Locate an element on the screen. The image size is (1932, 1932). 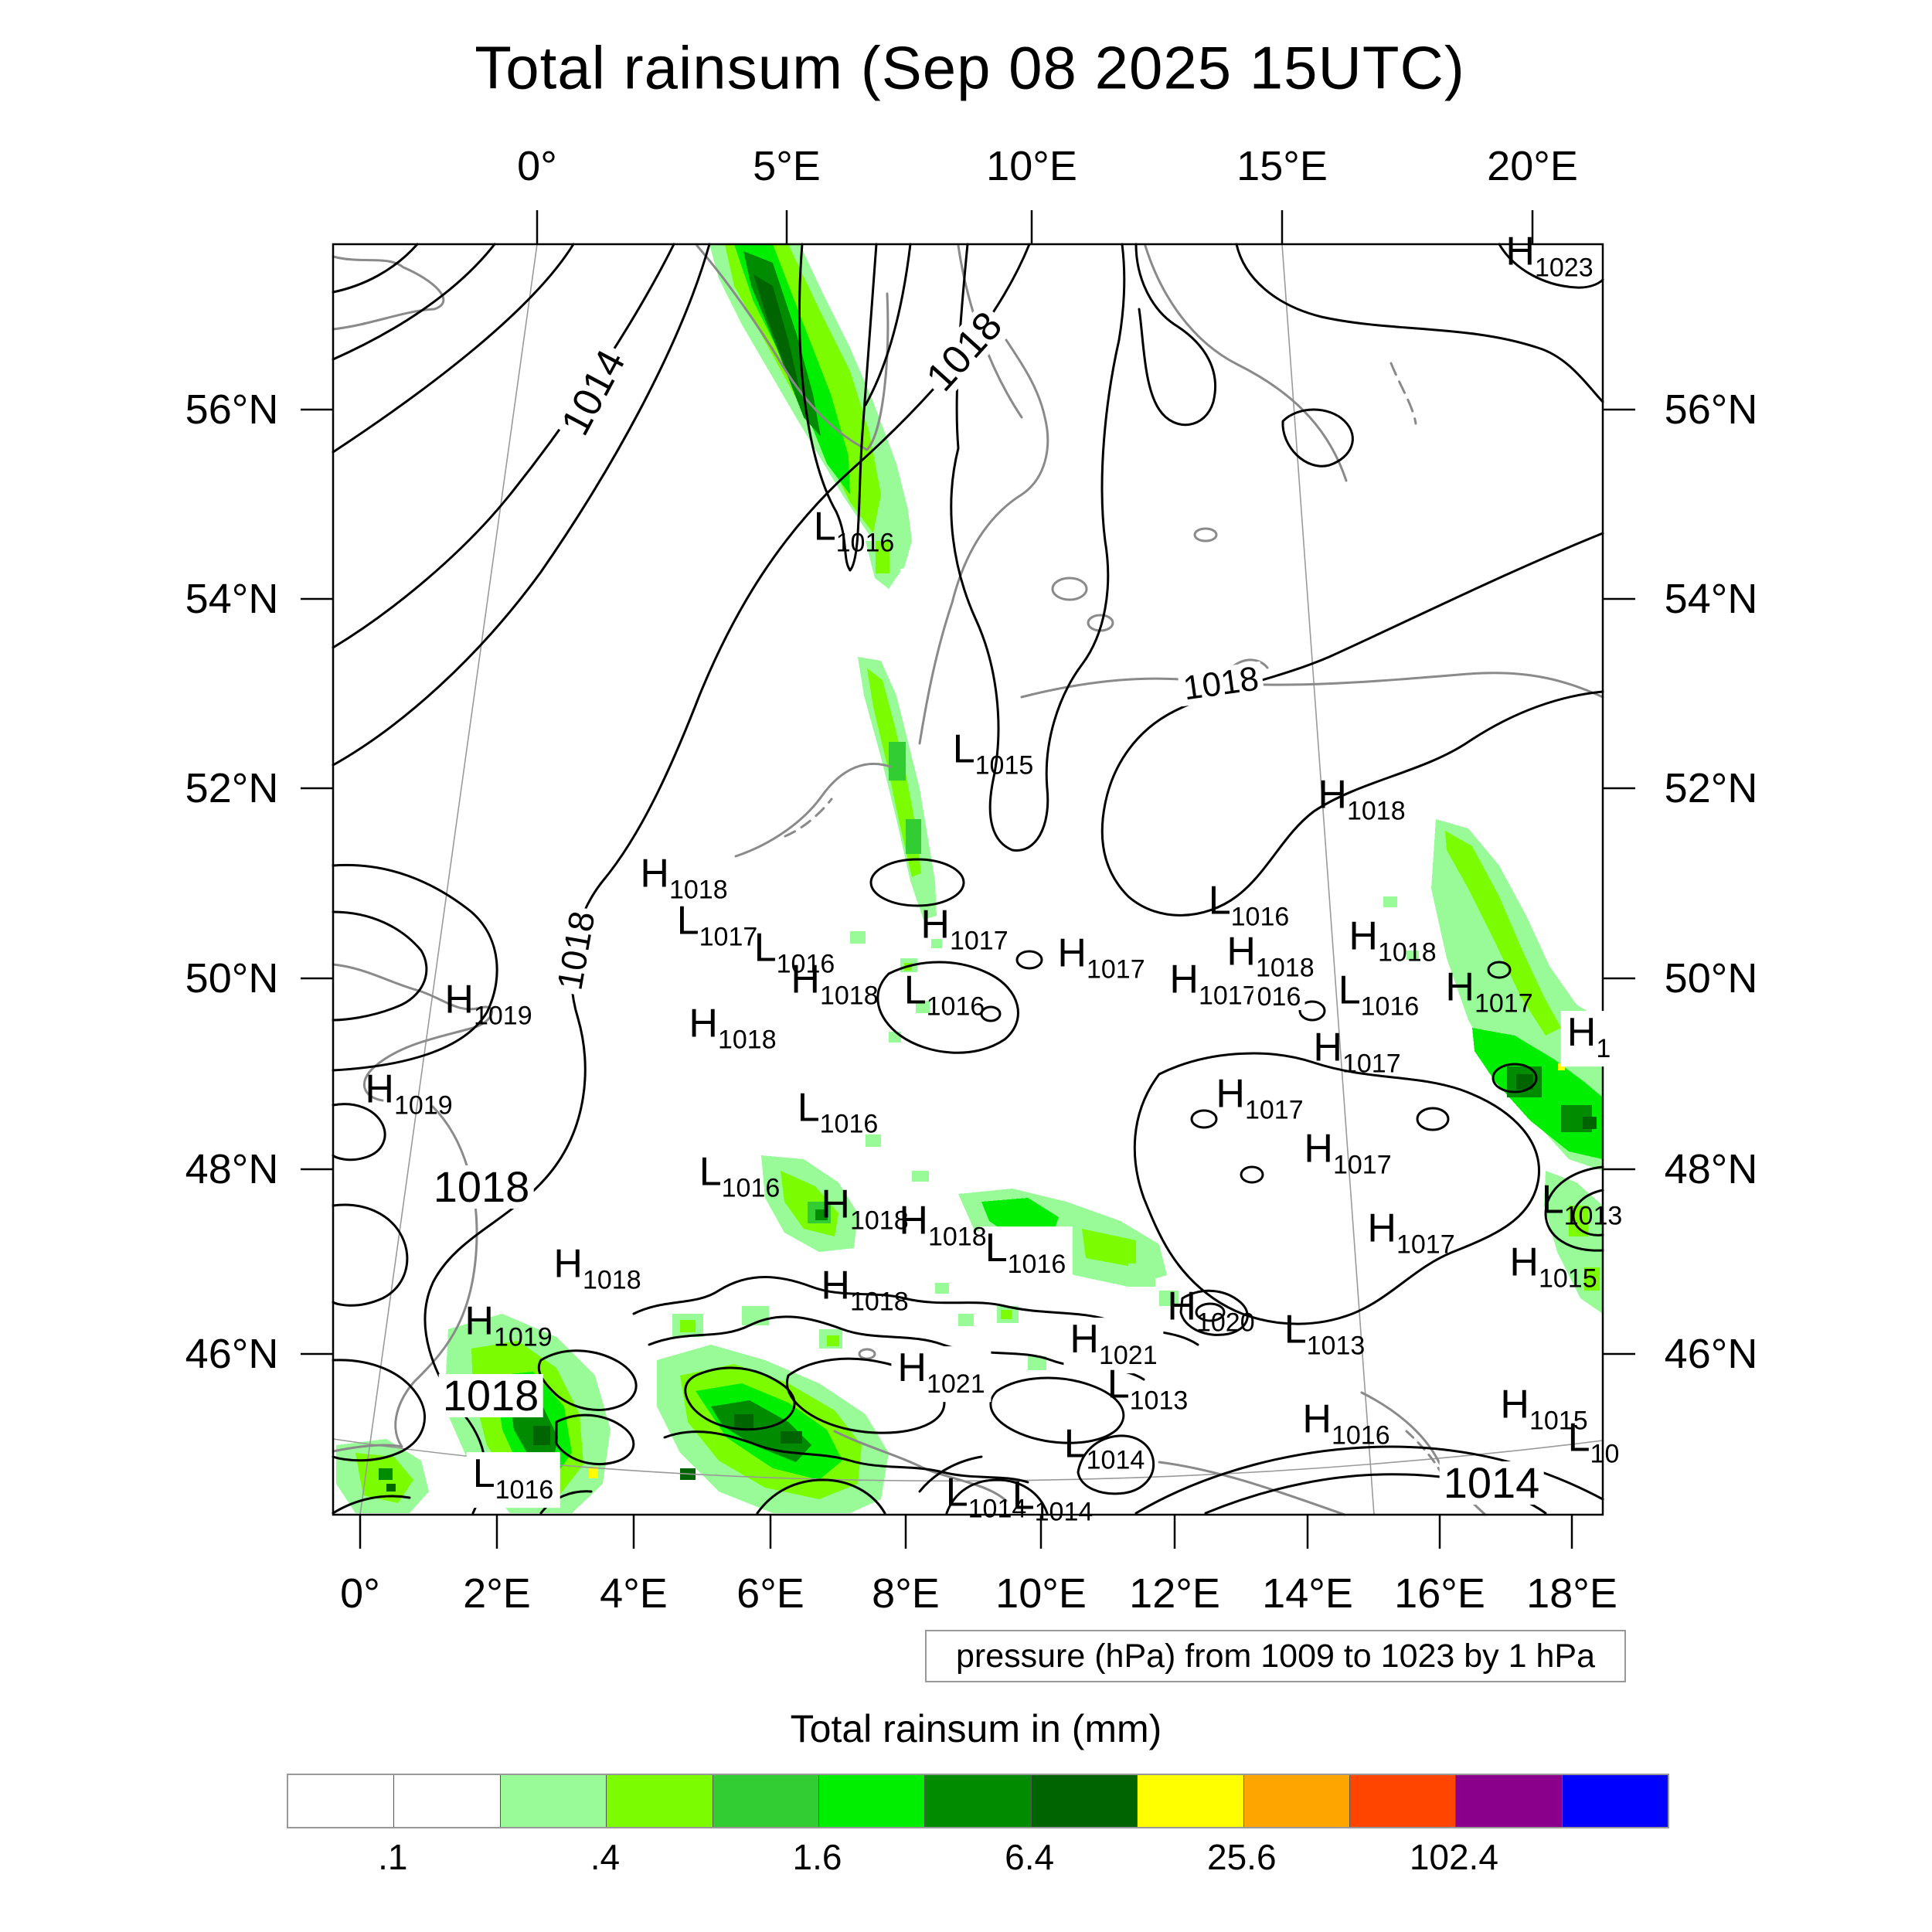
pressure-center-label: H1023 is located at coordinates (1549, 256).